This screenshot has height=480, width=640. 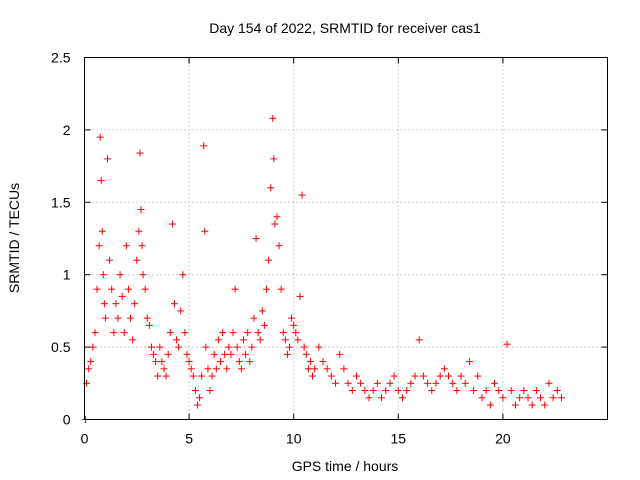 What do you see at coordinates (61, 58) in the screenshot?
I see `y-tick-label: 2.5` at bounding box center [61, 58].